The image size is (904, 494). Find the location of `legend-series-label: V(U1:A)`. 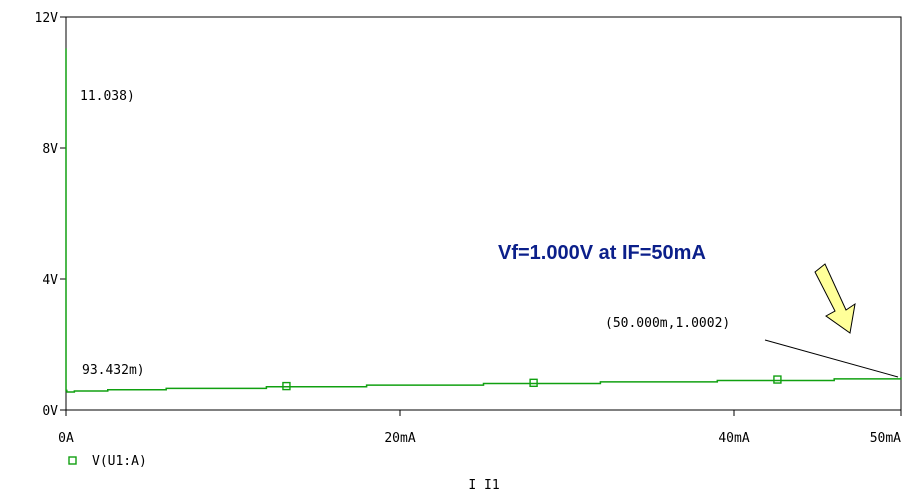

legend-series-label: V(U1:A) is located at coordinates (119, 461).